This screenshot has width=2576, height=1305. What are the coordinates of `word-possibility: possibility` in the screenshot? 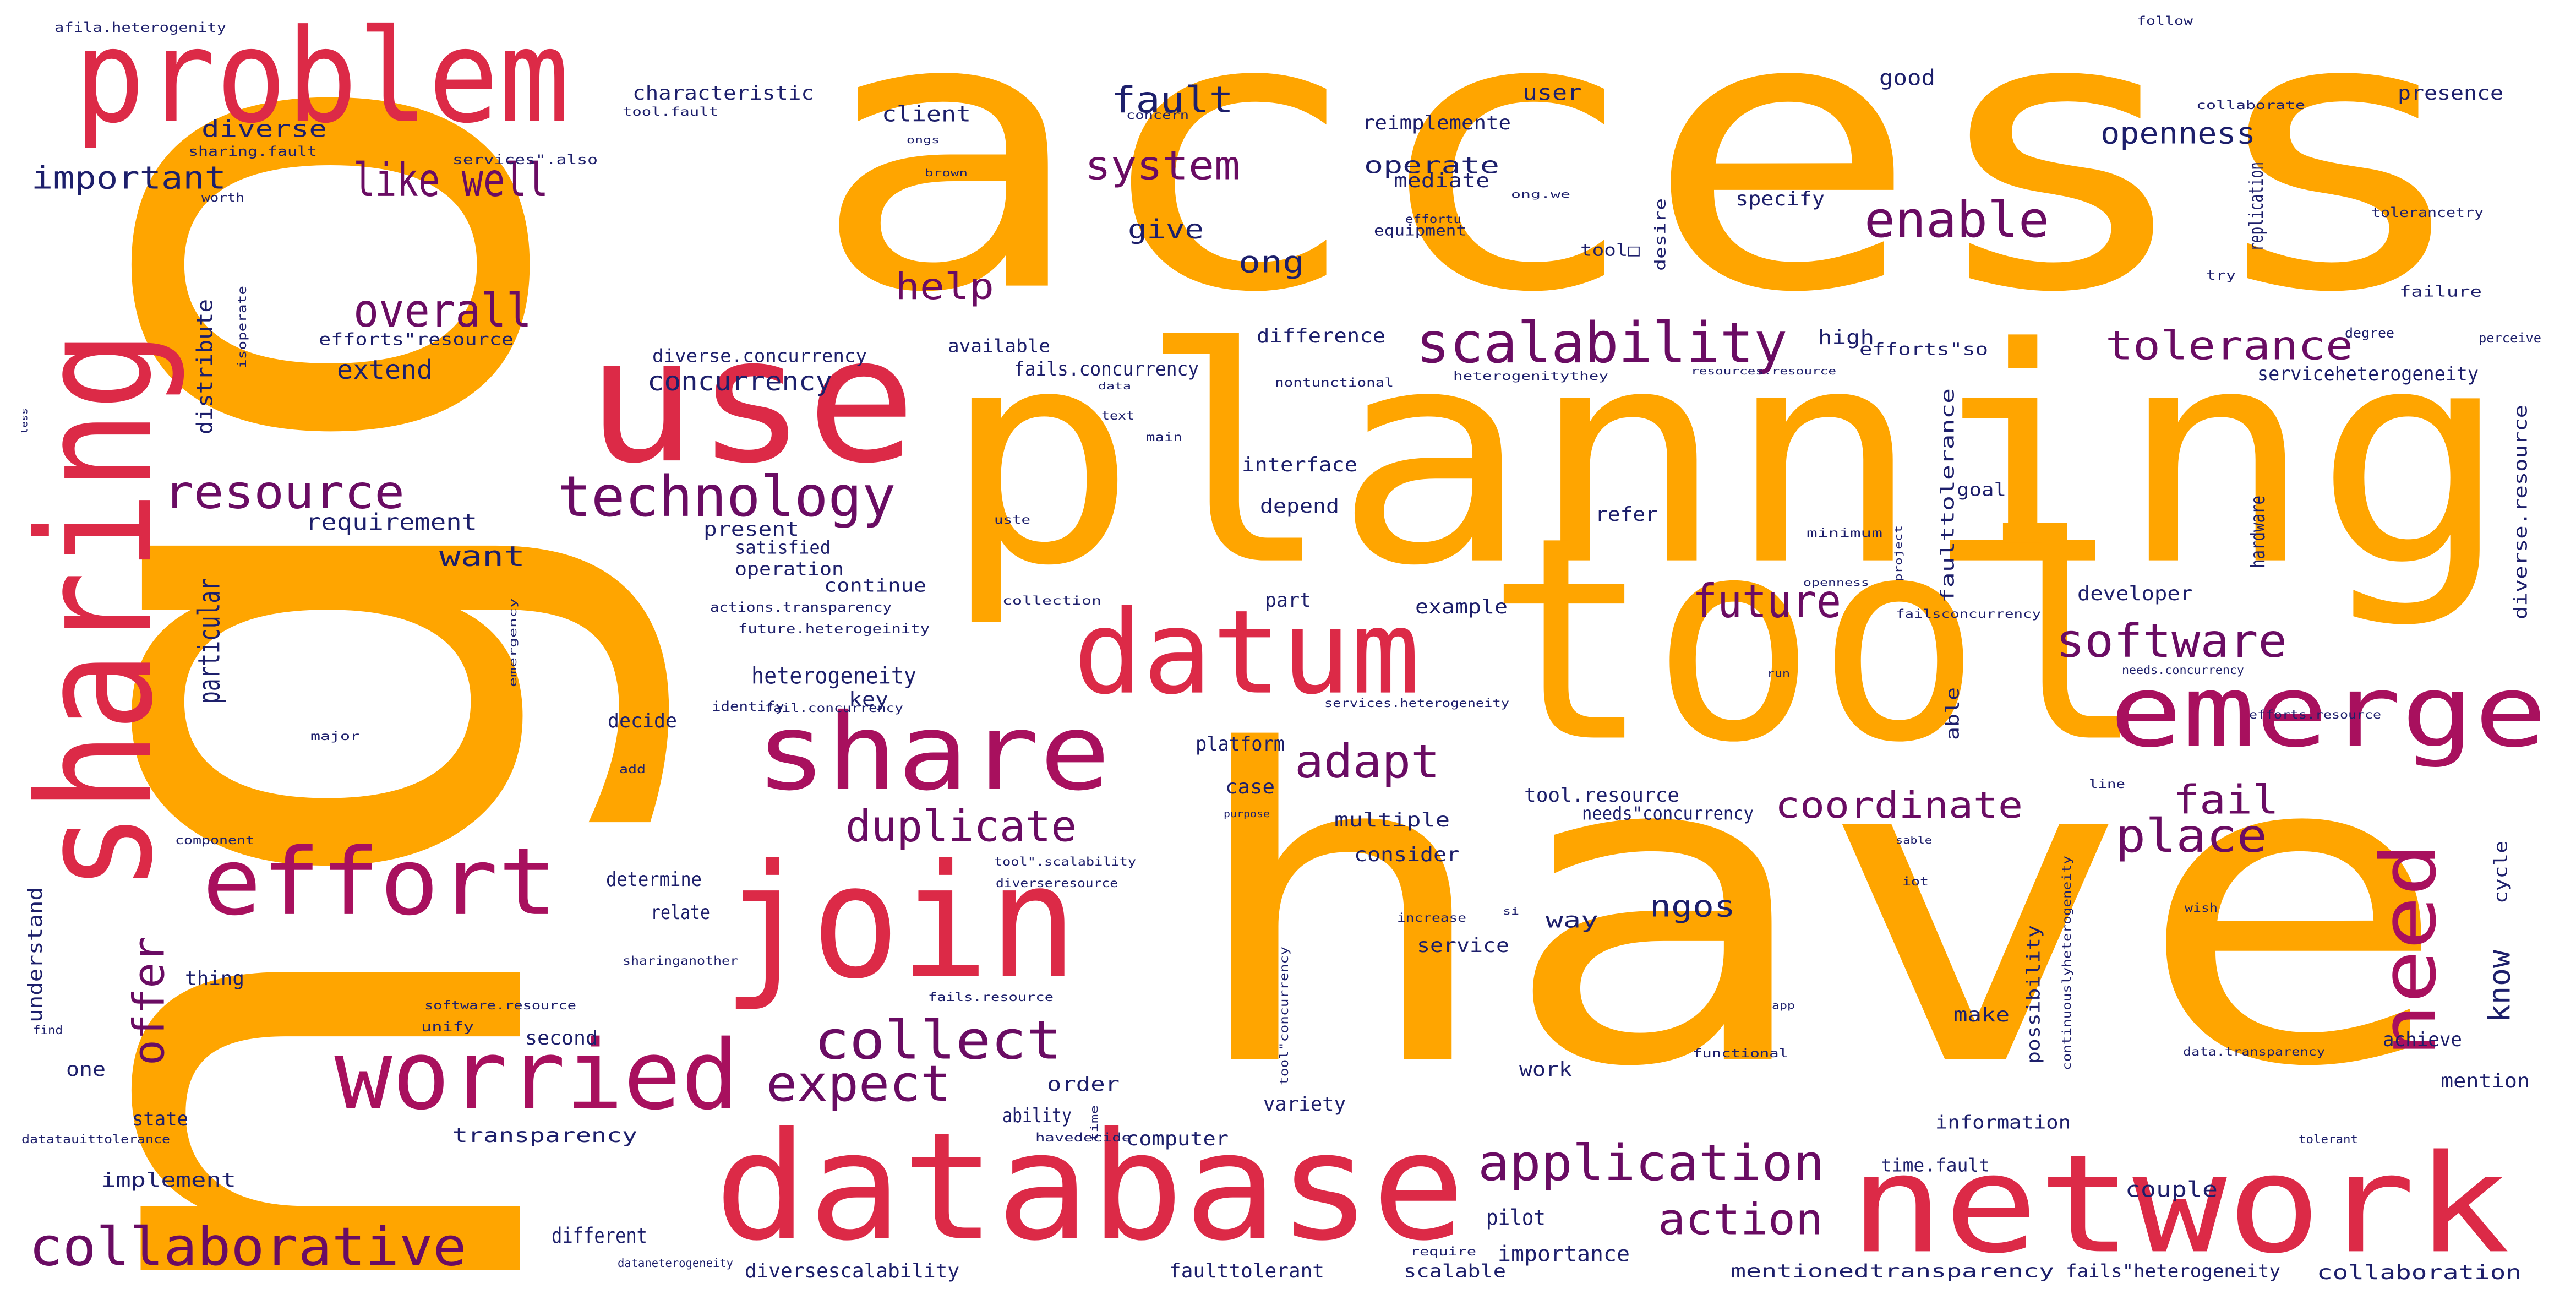 It's located at (2034, 995).